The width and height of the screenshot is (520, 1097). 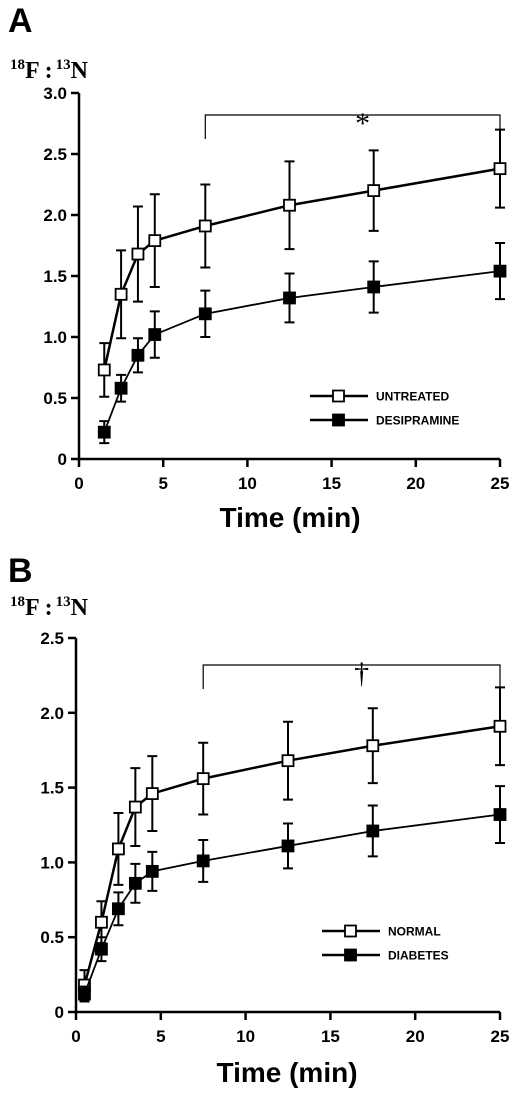 I want to click on legend-label-untreated: UNTREATED, so click(x=412, y=397).